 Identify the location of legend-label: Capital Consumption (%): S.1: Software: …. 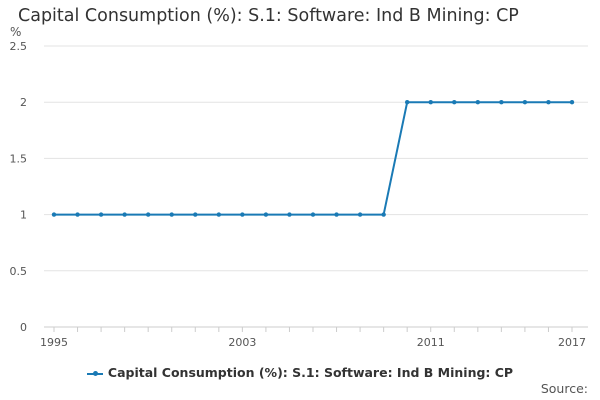
(310, 372).